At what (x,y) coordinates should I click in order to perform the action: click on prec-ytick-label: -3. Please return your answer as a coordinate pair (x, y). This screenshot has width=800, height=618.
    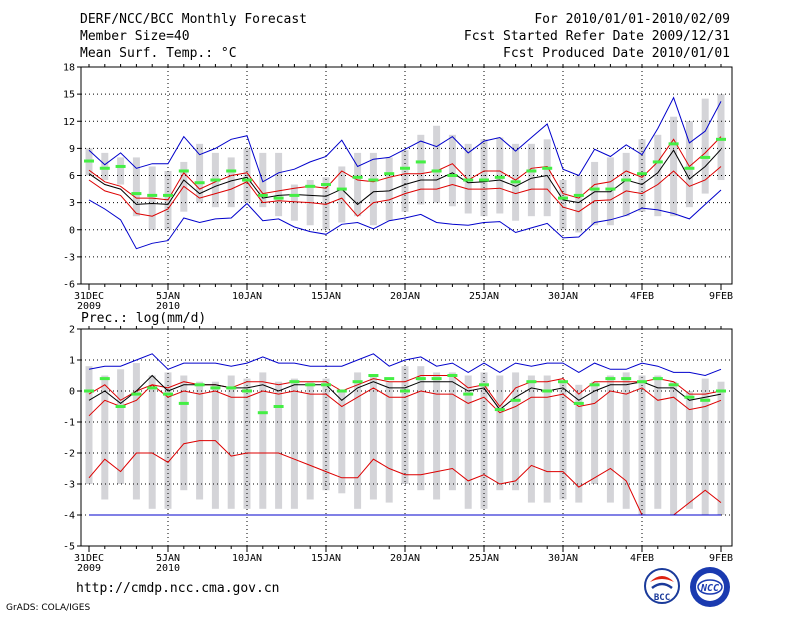
    Looking at the image, I should click on (69, 485).